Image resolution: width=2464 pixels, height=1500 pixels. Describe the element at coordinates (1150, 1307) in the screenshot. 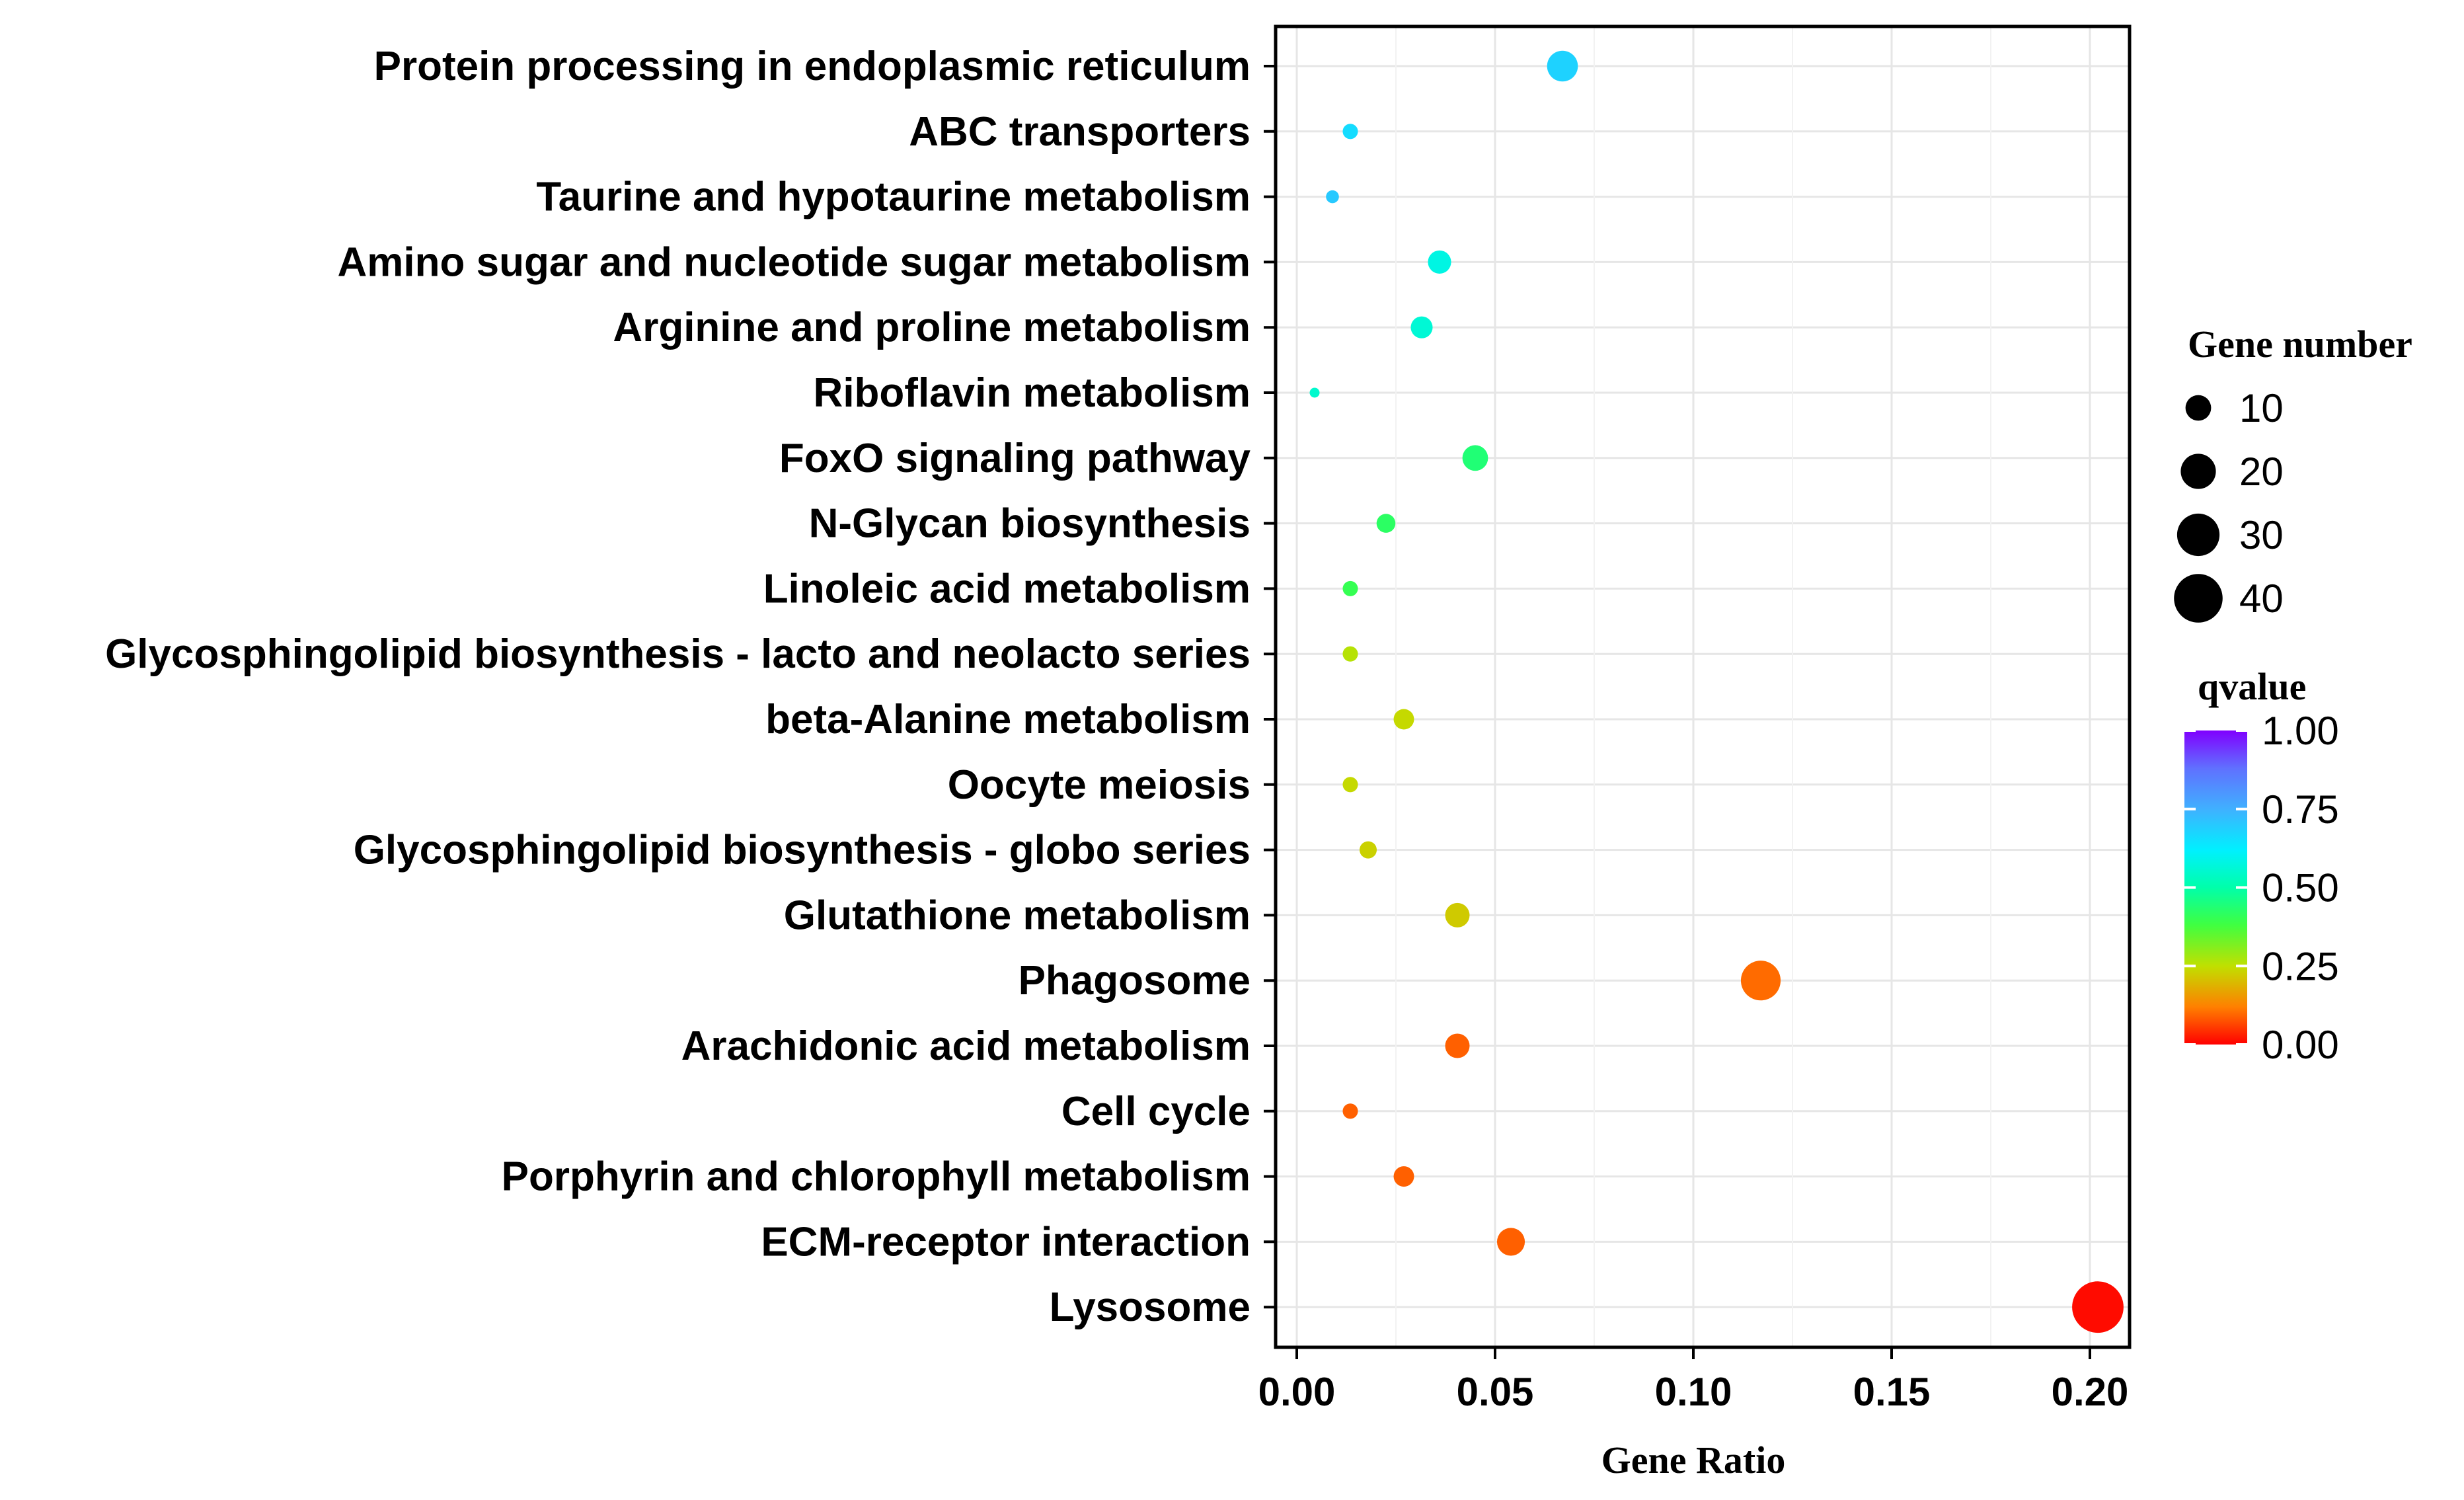

I see `y-tick-label: Lysosome` at that location.